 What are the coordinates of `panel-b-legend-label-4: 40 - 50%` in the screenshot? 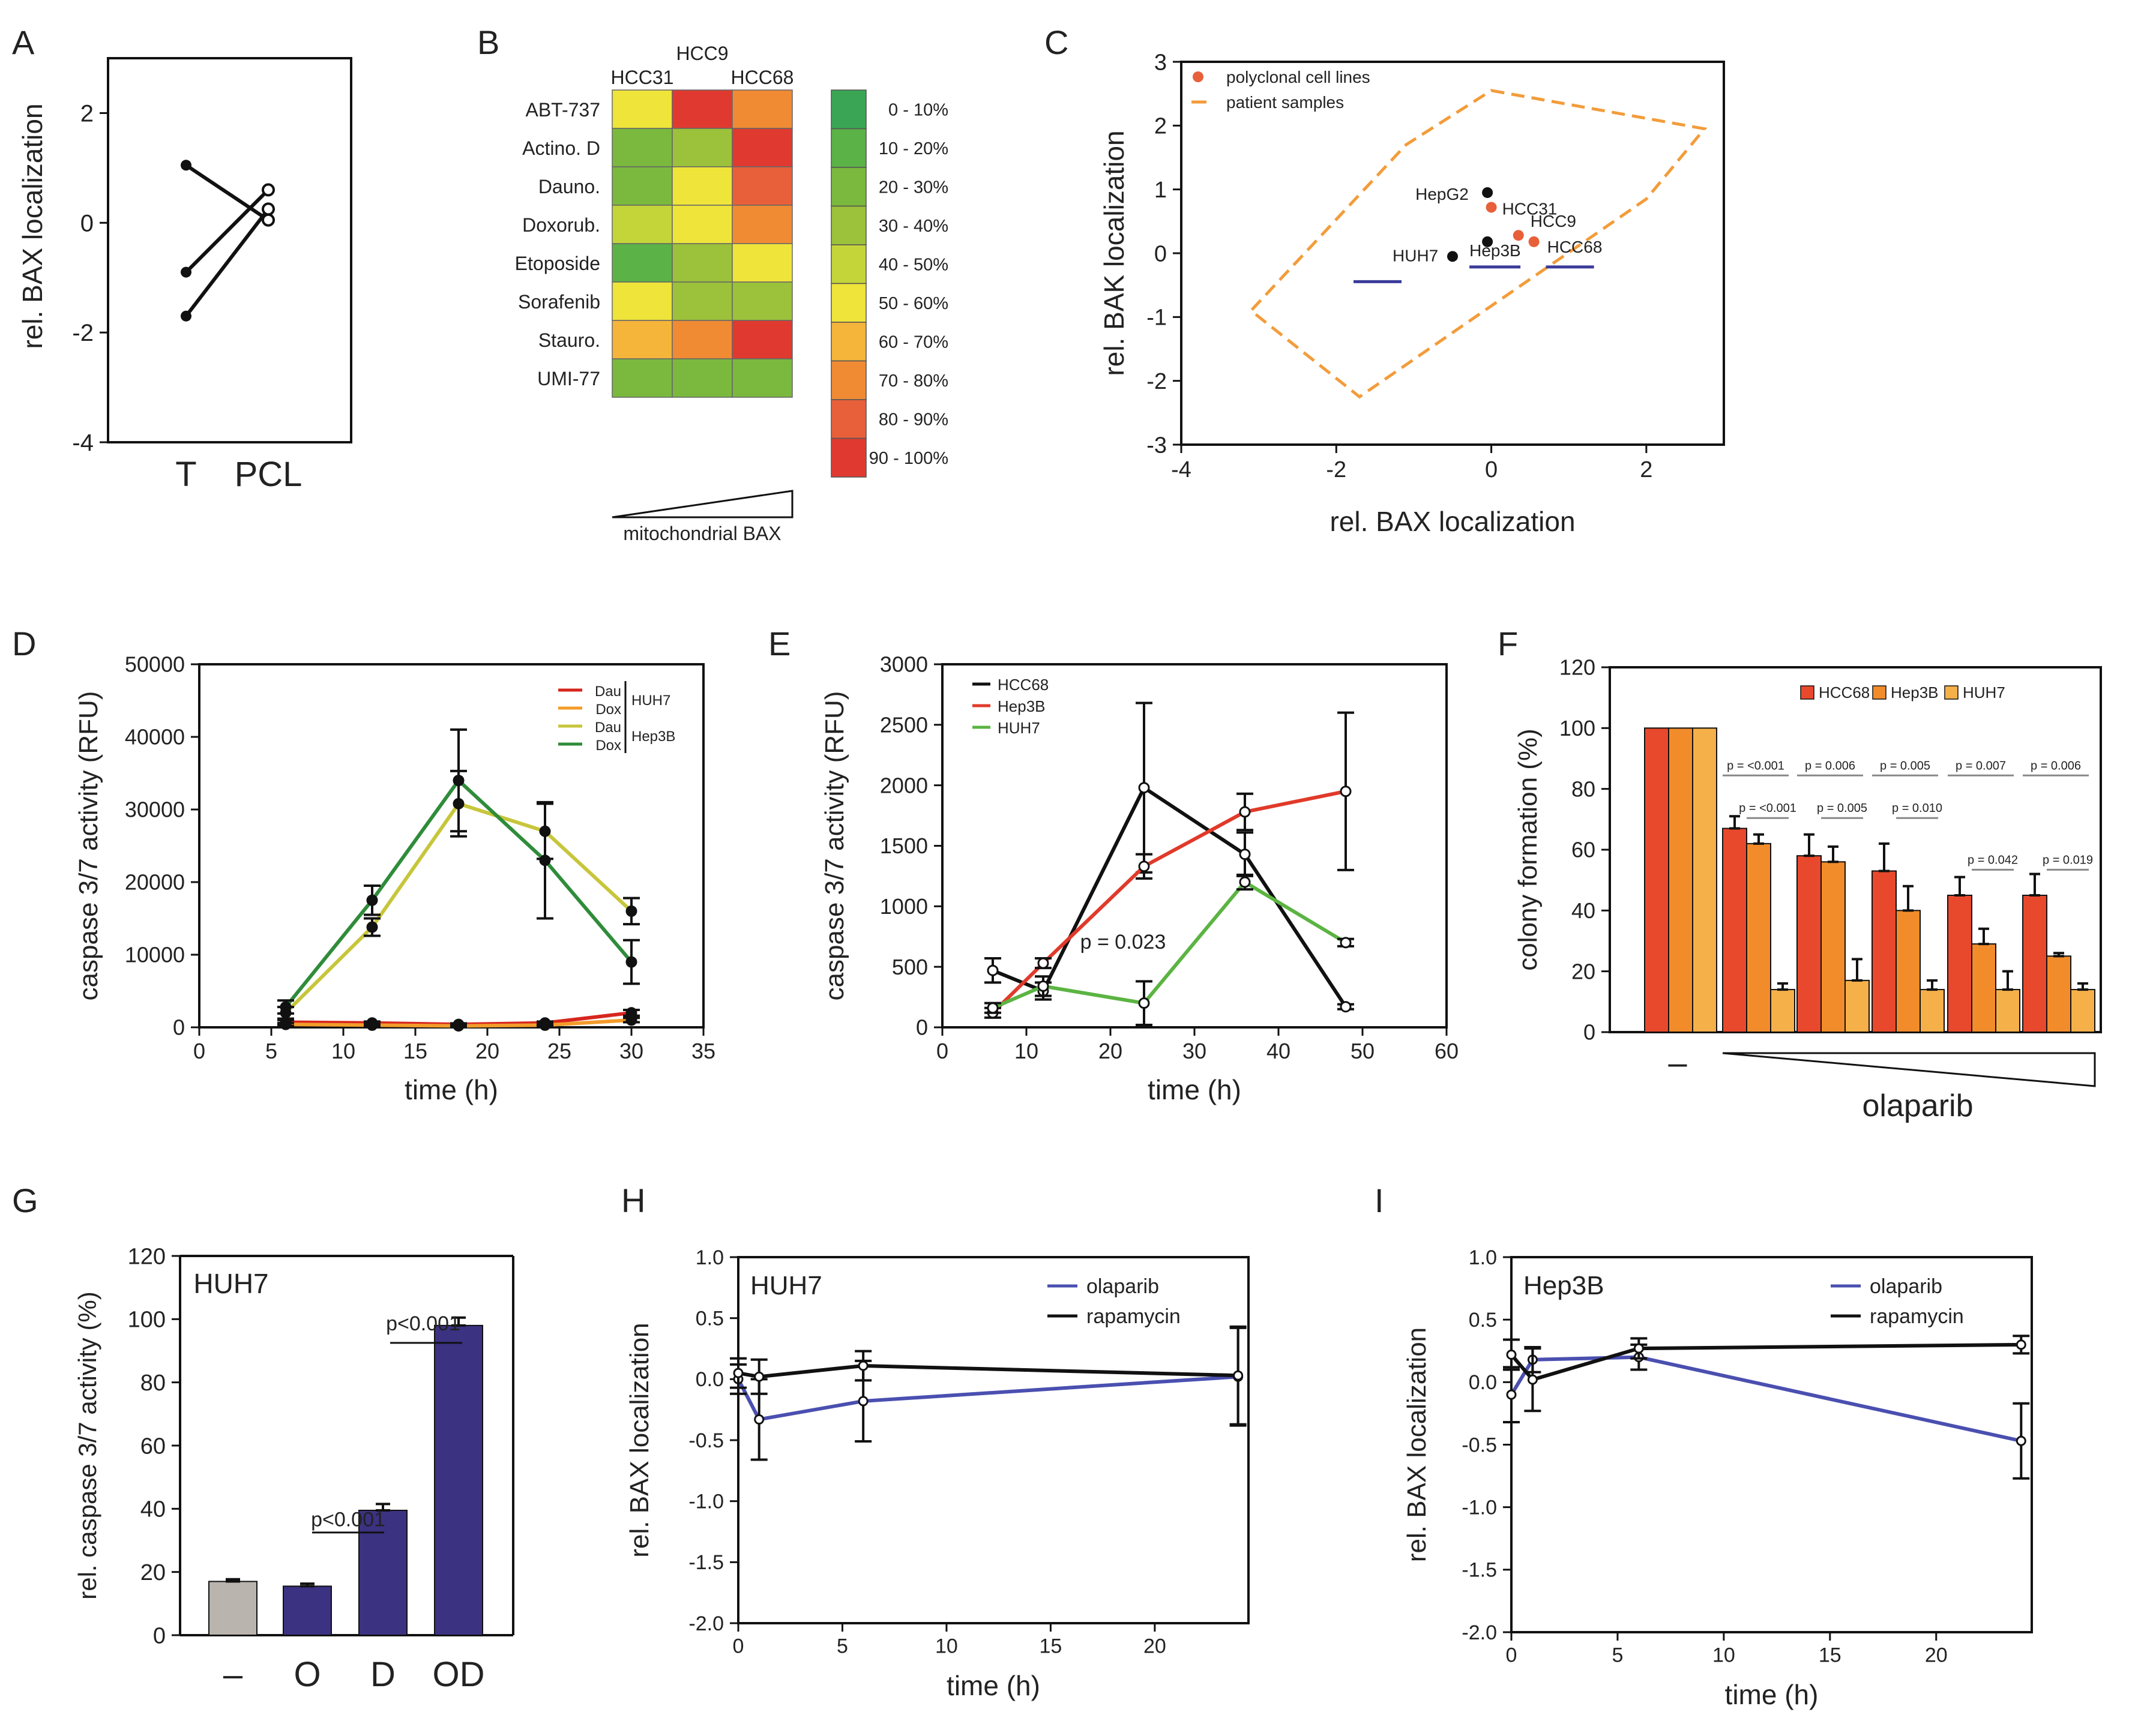 It's located at (913, 264).